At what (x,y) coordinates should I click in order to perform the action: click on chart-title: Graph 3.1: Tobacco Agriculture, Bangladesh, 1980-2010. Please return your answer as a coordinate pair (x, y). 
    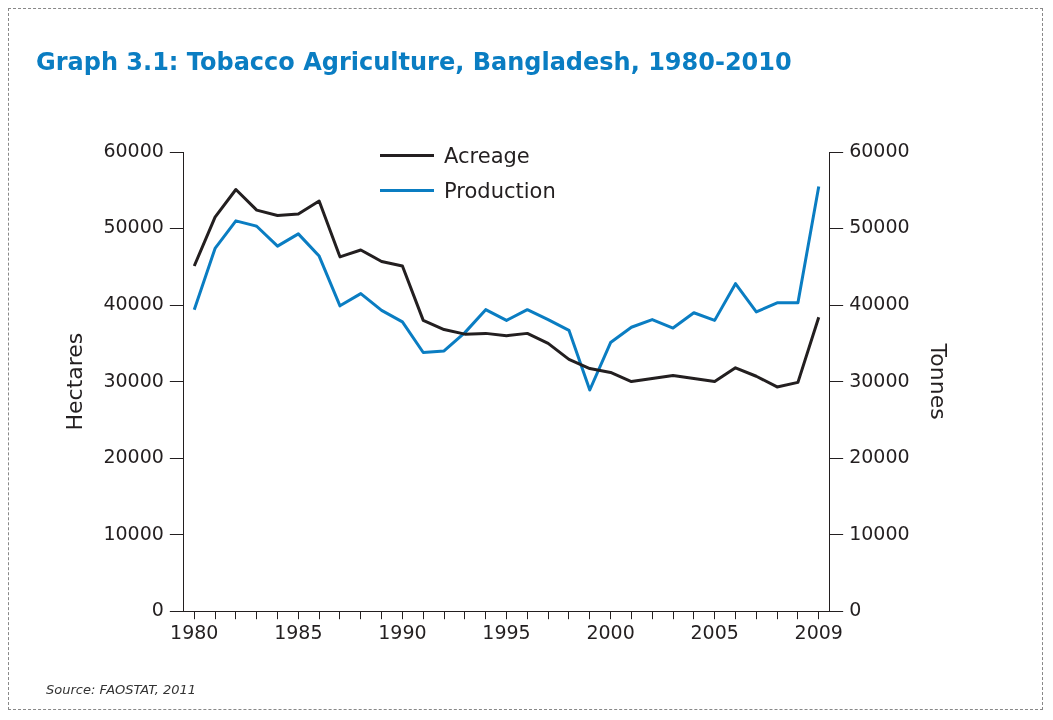
    Looking at the image, I should click on (414, 62).